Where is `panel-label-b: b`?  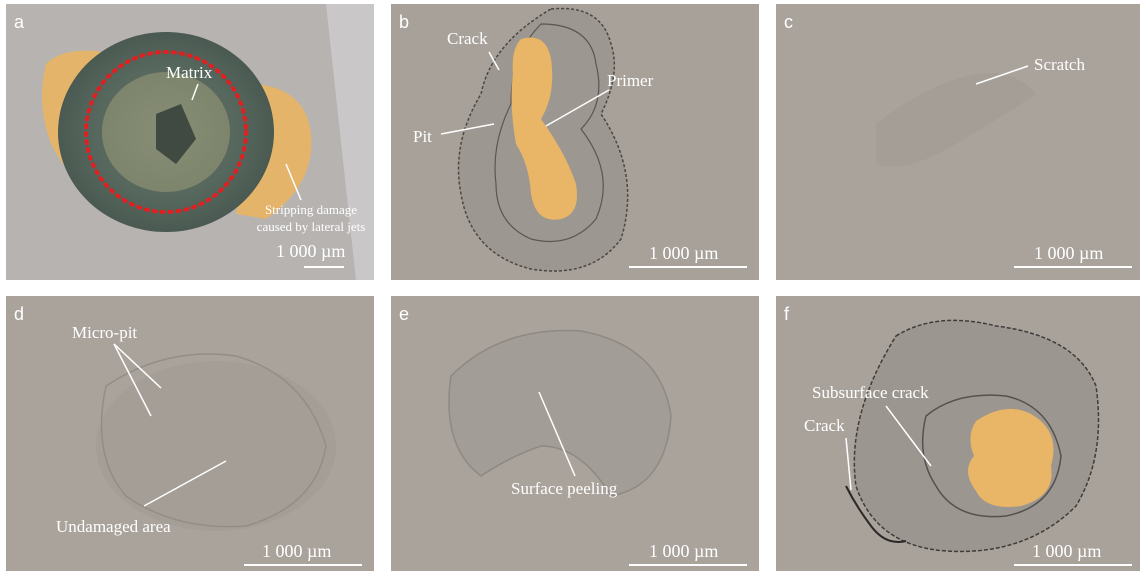 panel-label-b: b is located at coordinates (404, 22).